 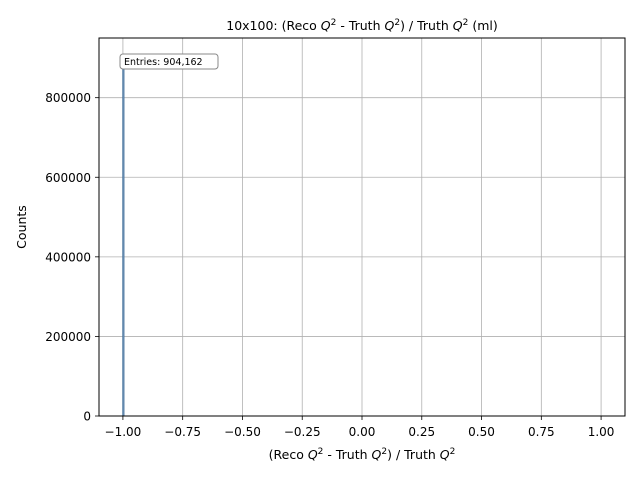 What do you see at coordinates (163, 62) in the screenshot?
I see `entries-annotation-text: Entries: 904,162` at bounding box center [163, 62].